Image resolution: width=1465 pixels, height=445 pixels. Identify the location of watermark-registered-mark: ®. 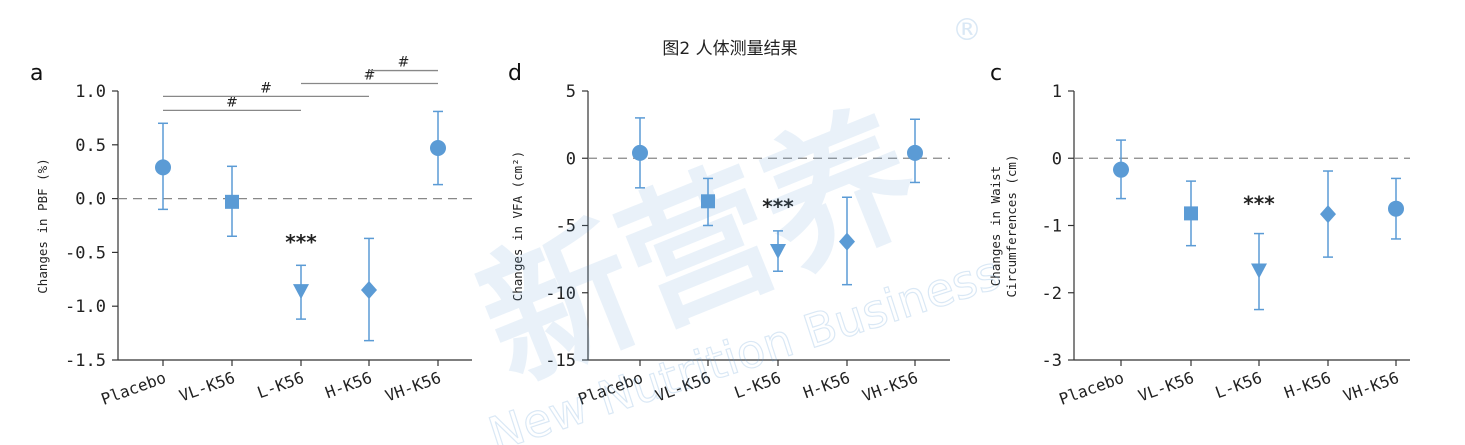
(967, 30).